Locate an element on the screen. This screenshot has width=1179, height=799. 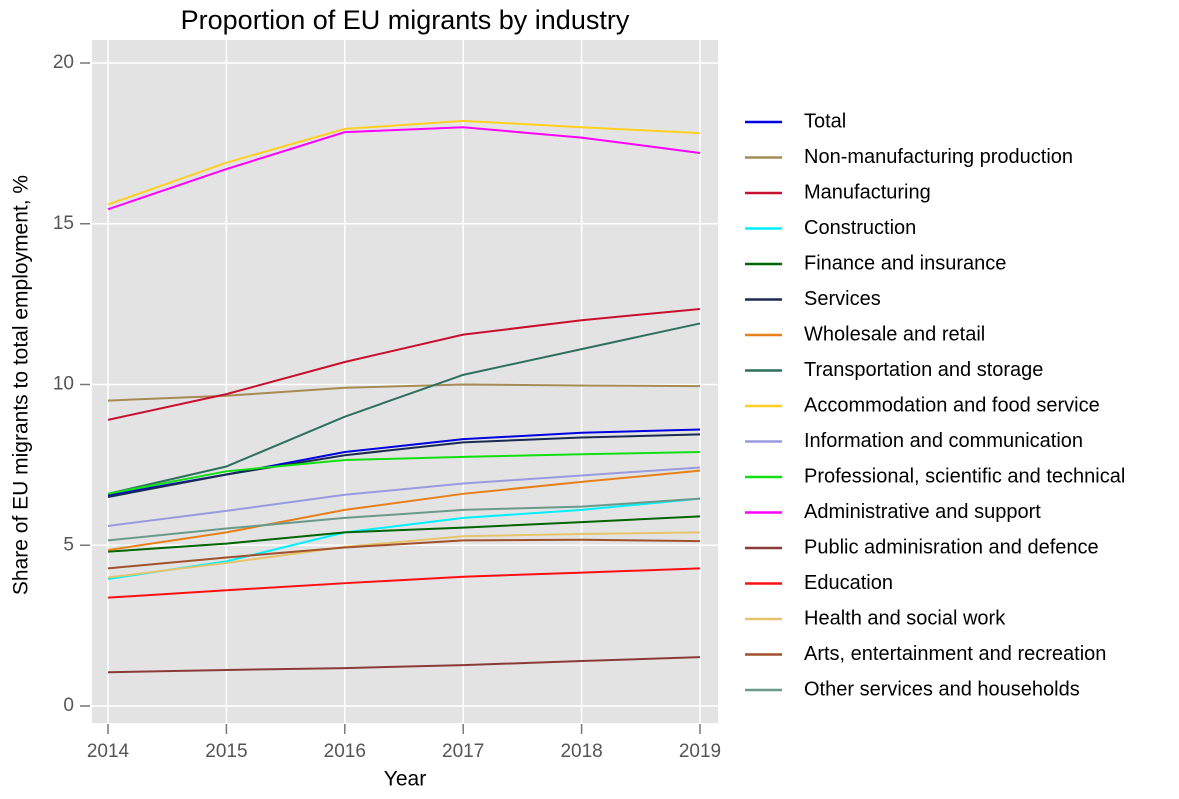
legend-label: Administrative and support is located at coordinates (922, 512).